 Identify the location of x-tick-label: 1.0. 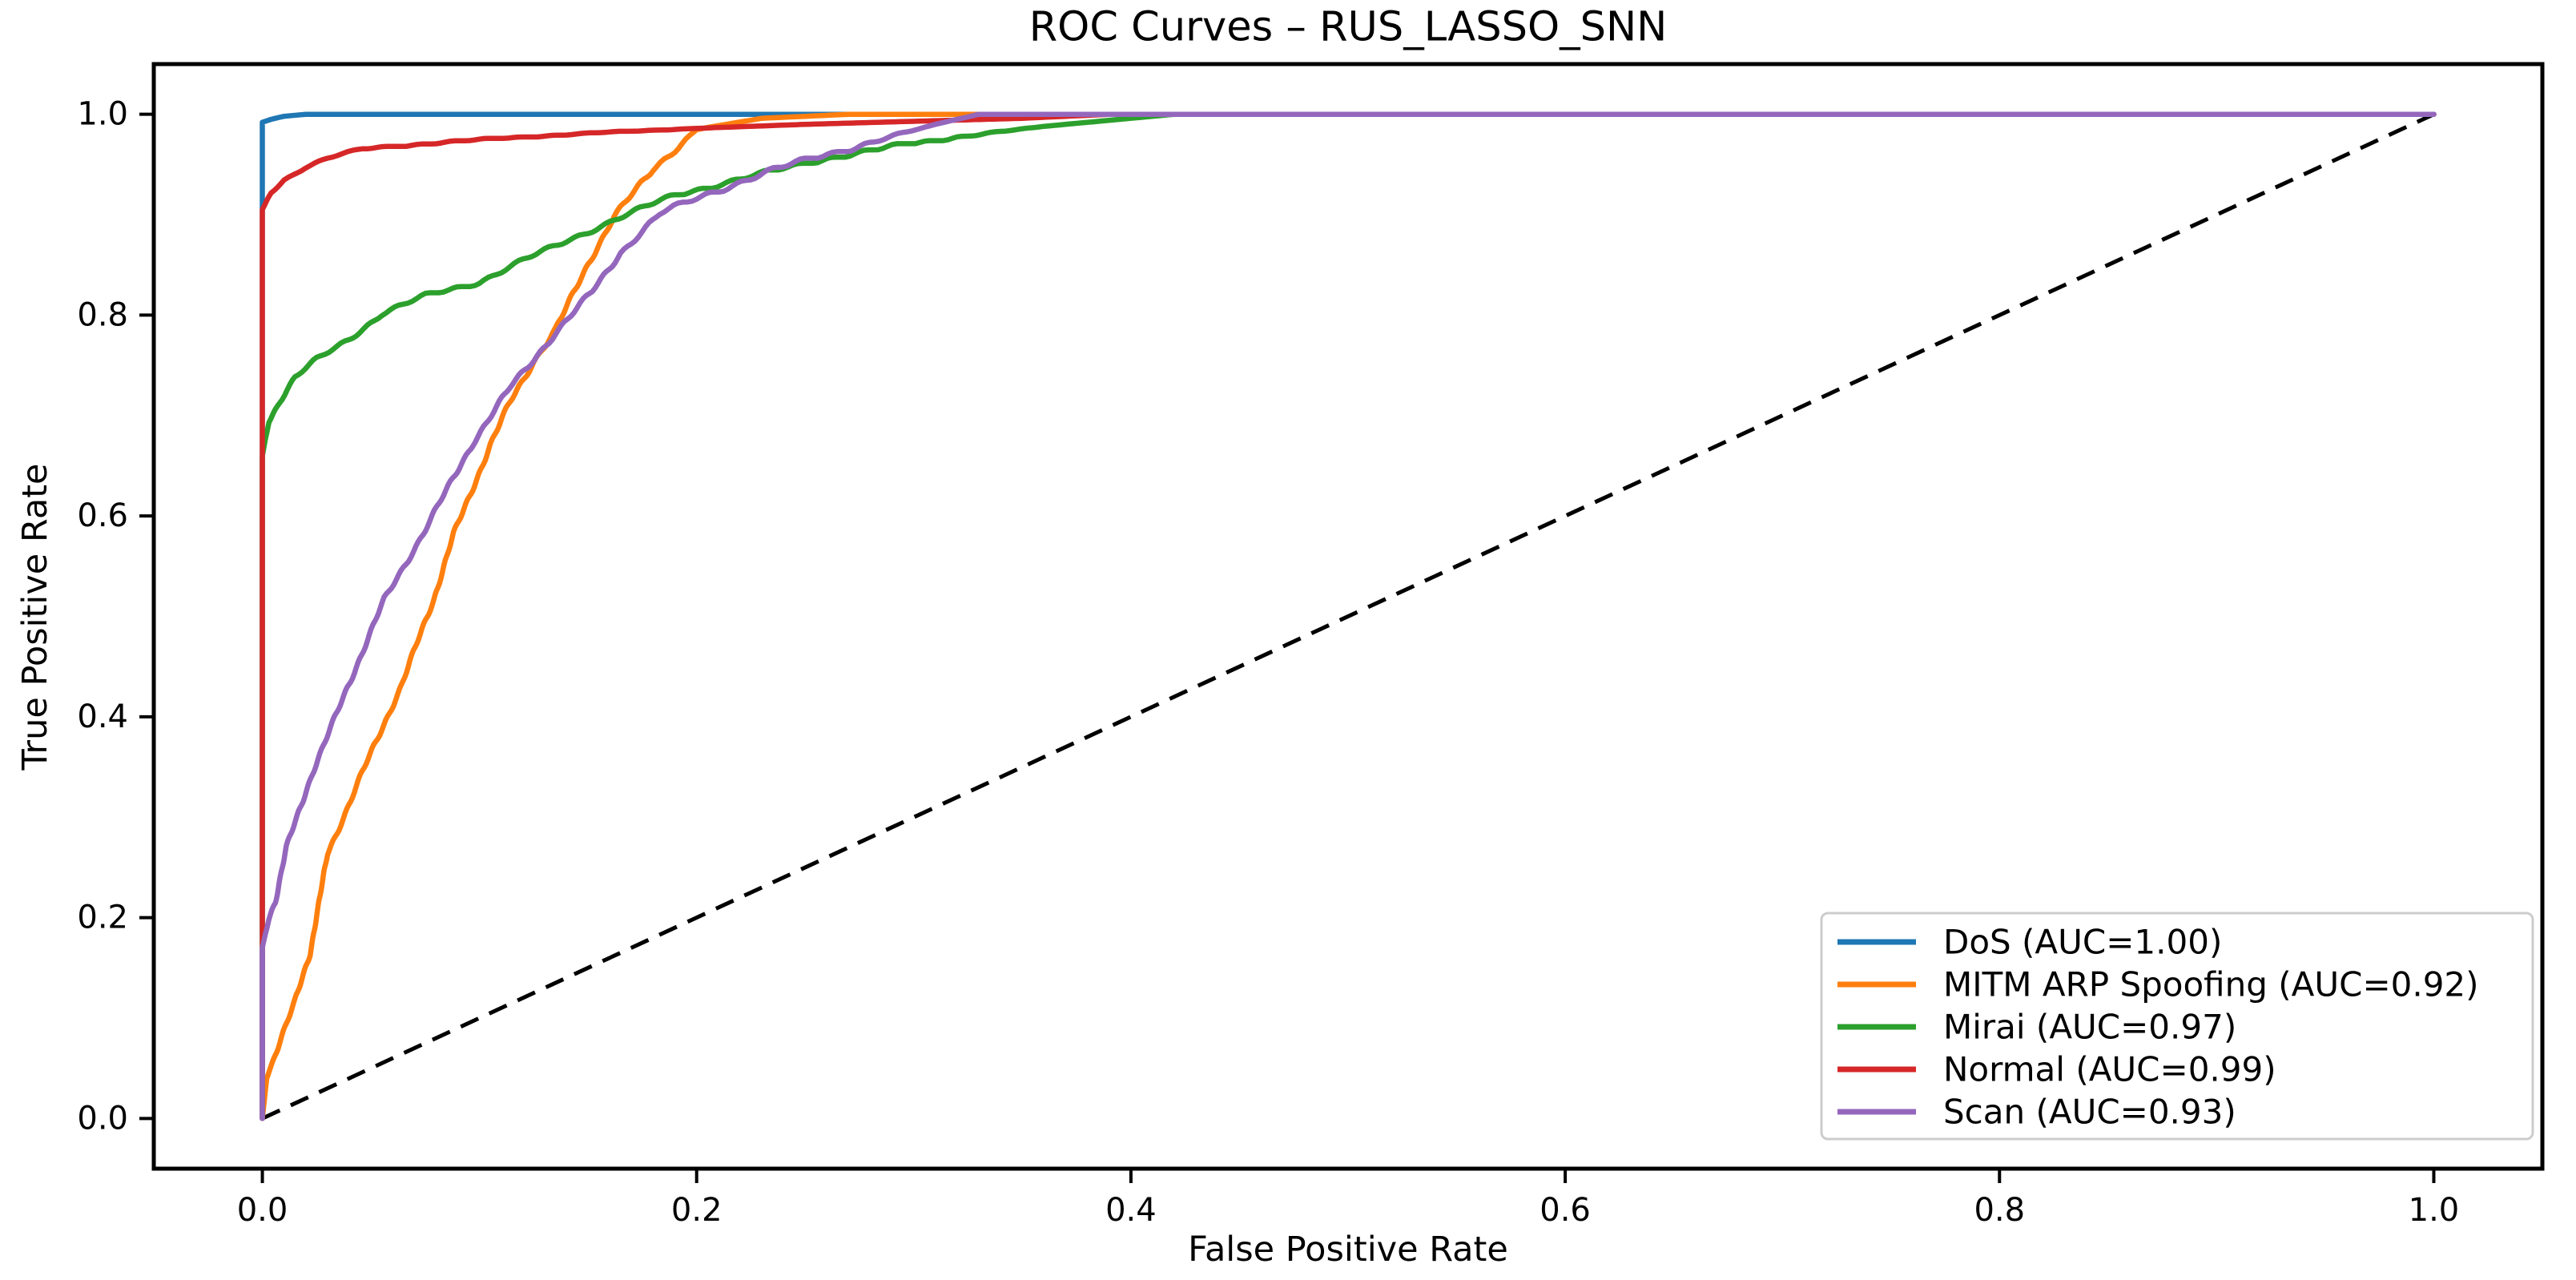
(2434, 1211).